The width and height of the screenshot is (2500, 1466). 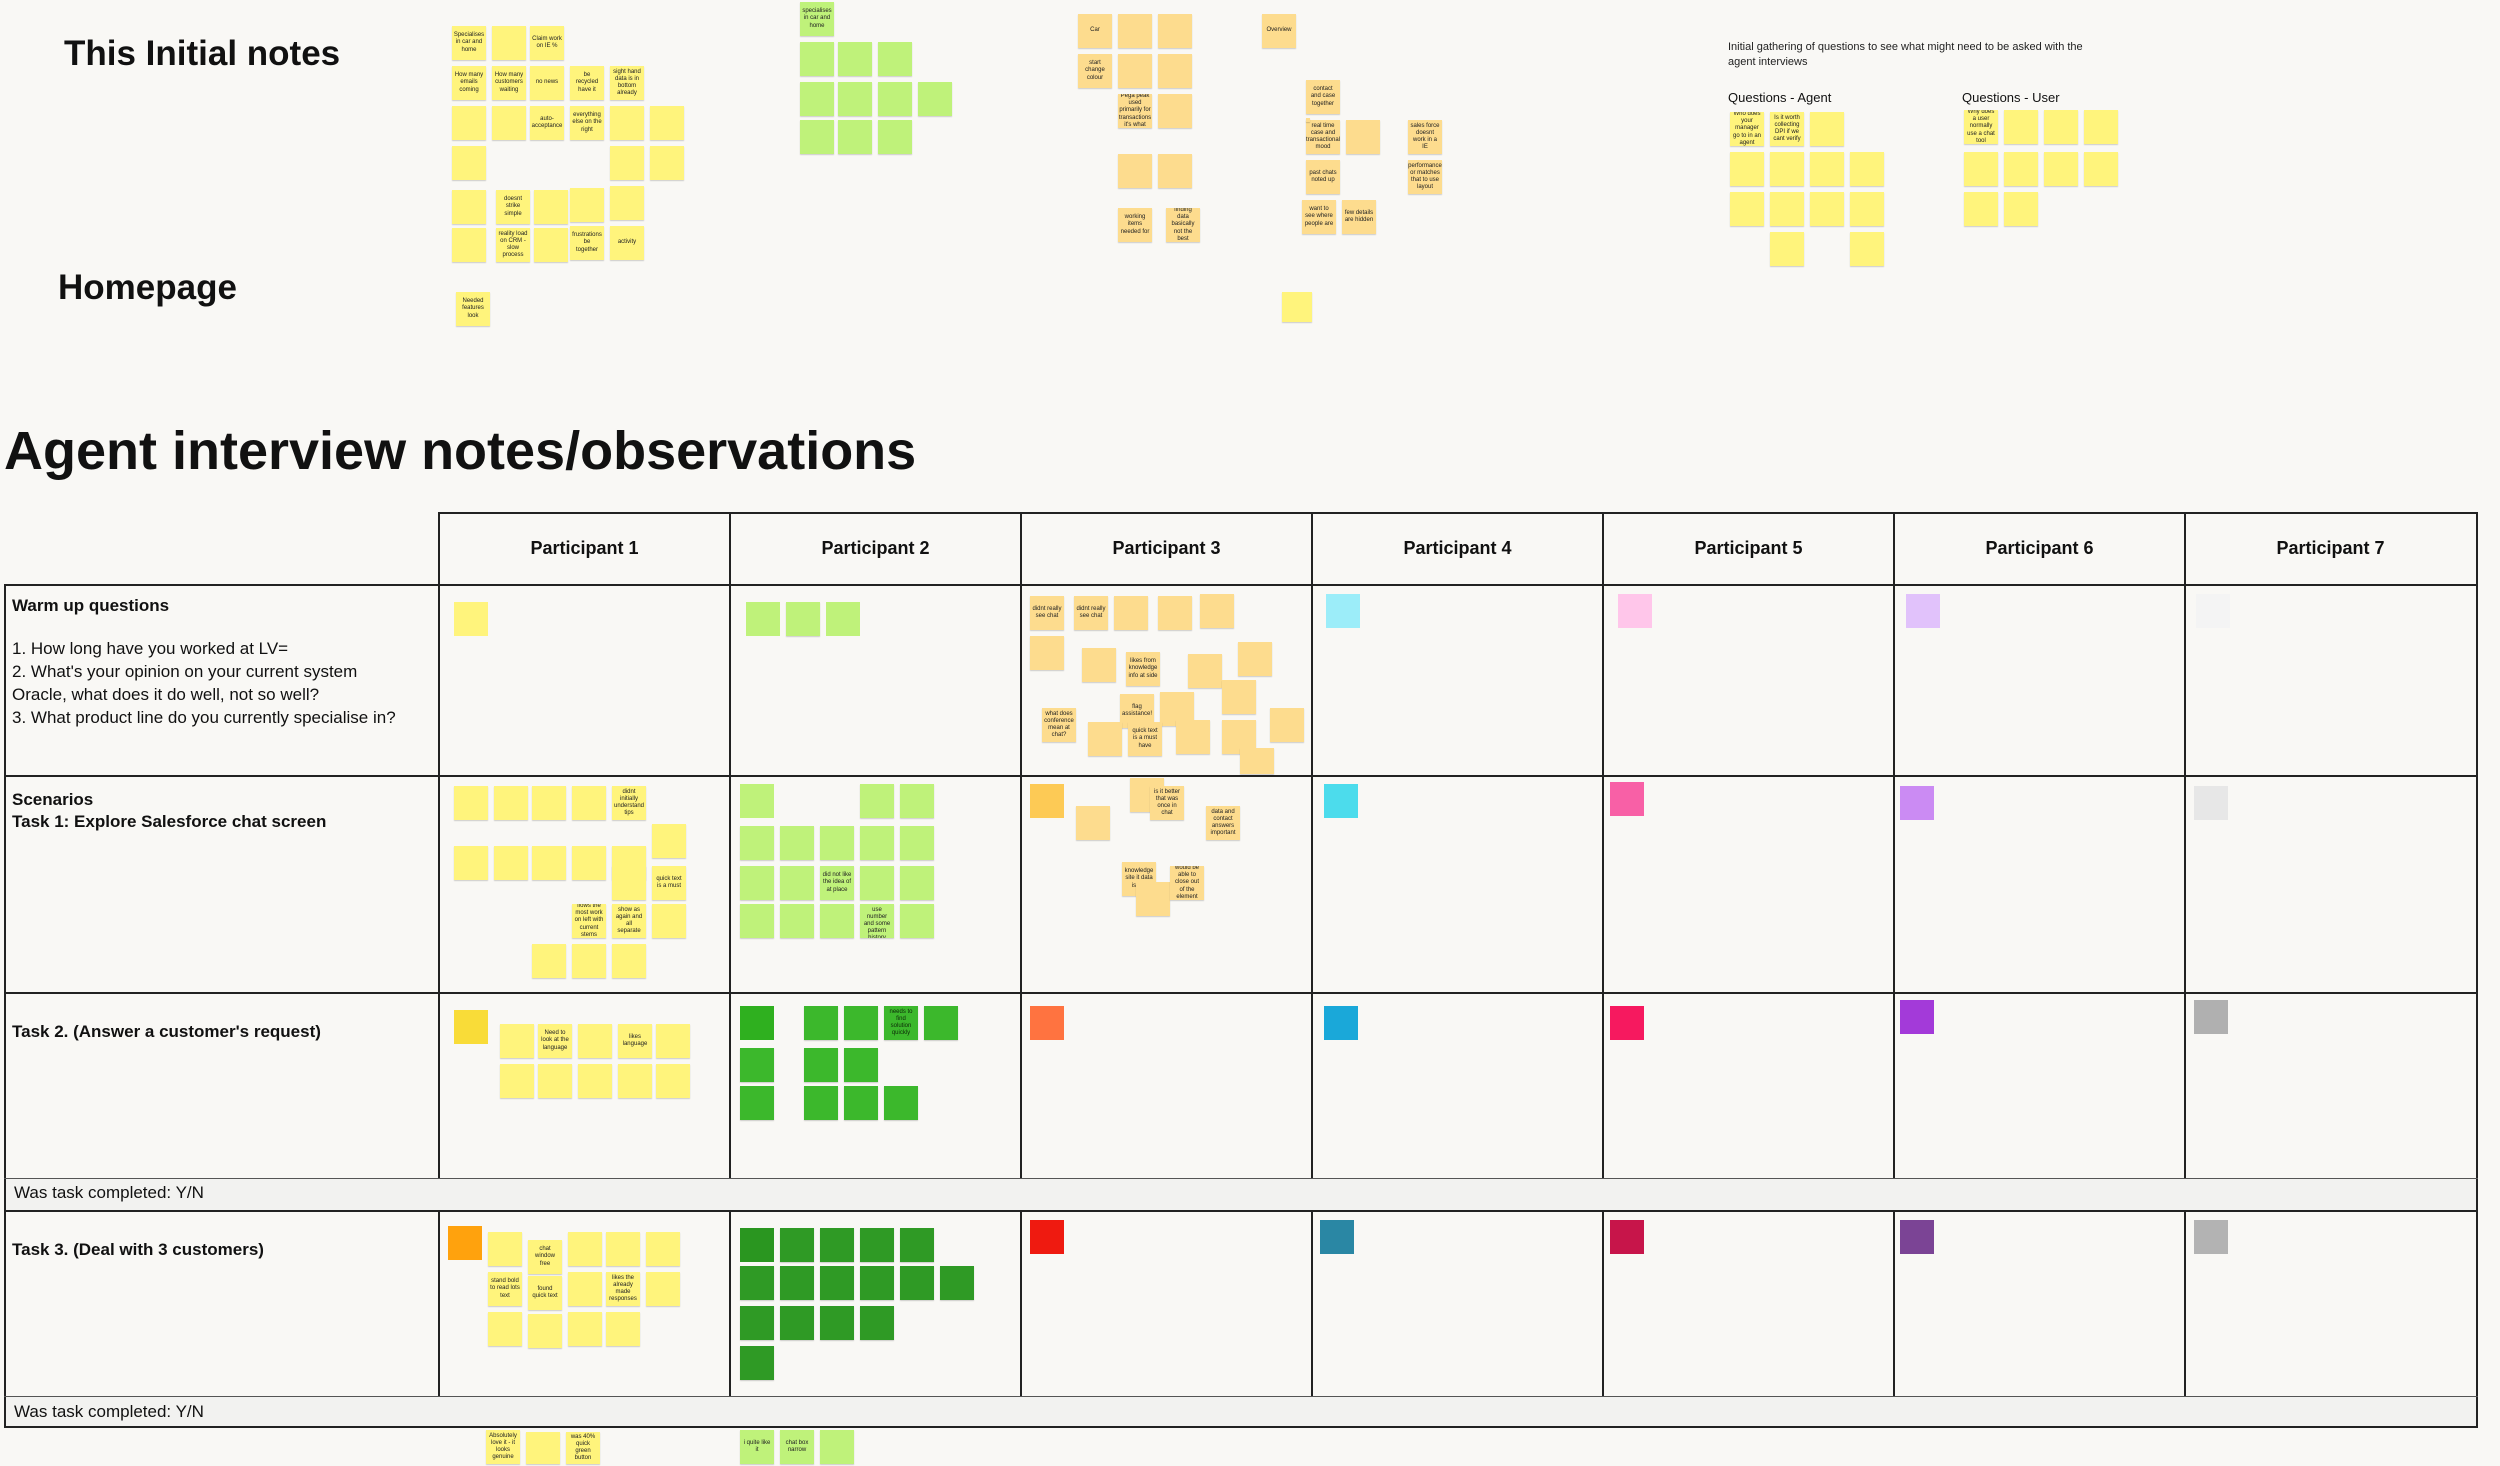 I want to click on sticky-note: what does conference mean at chat?, so click(x=1059, y=725).